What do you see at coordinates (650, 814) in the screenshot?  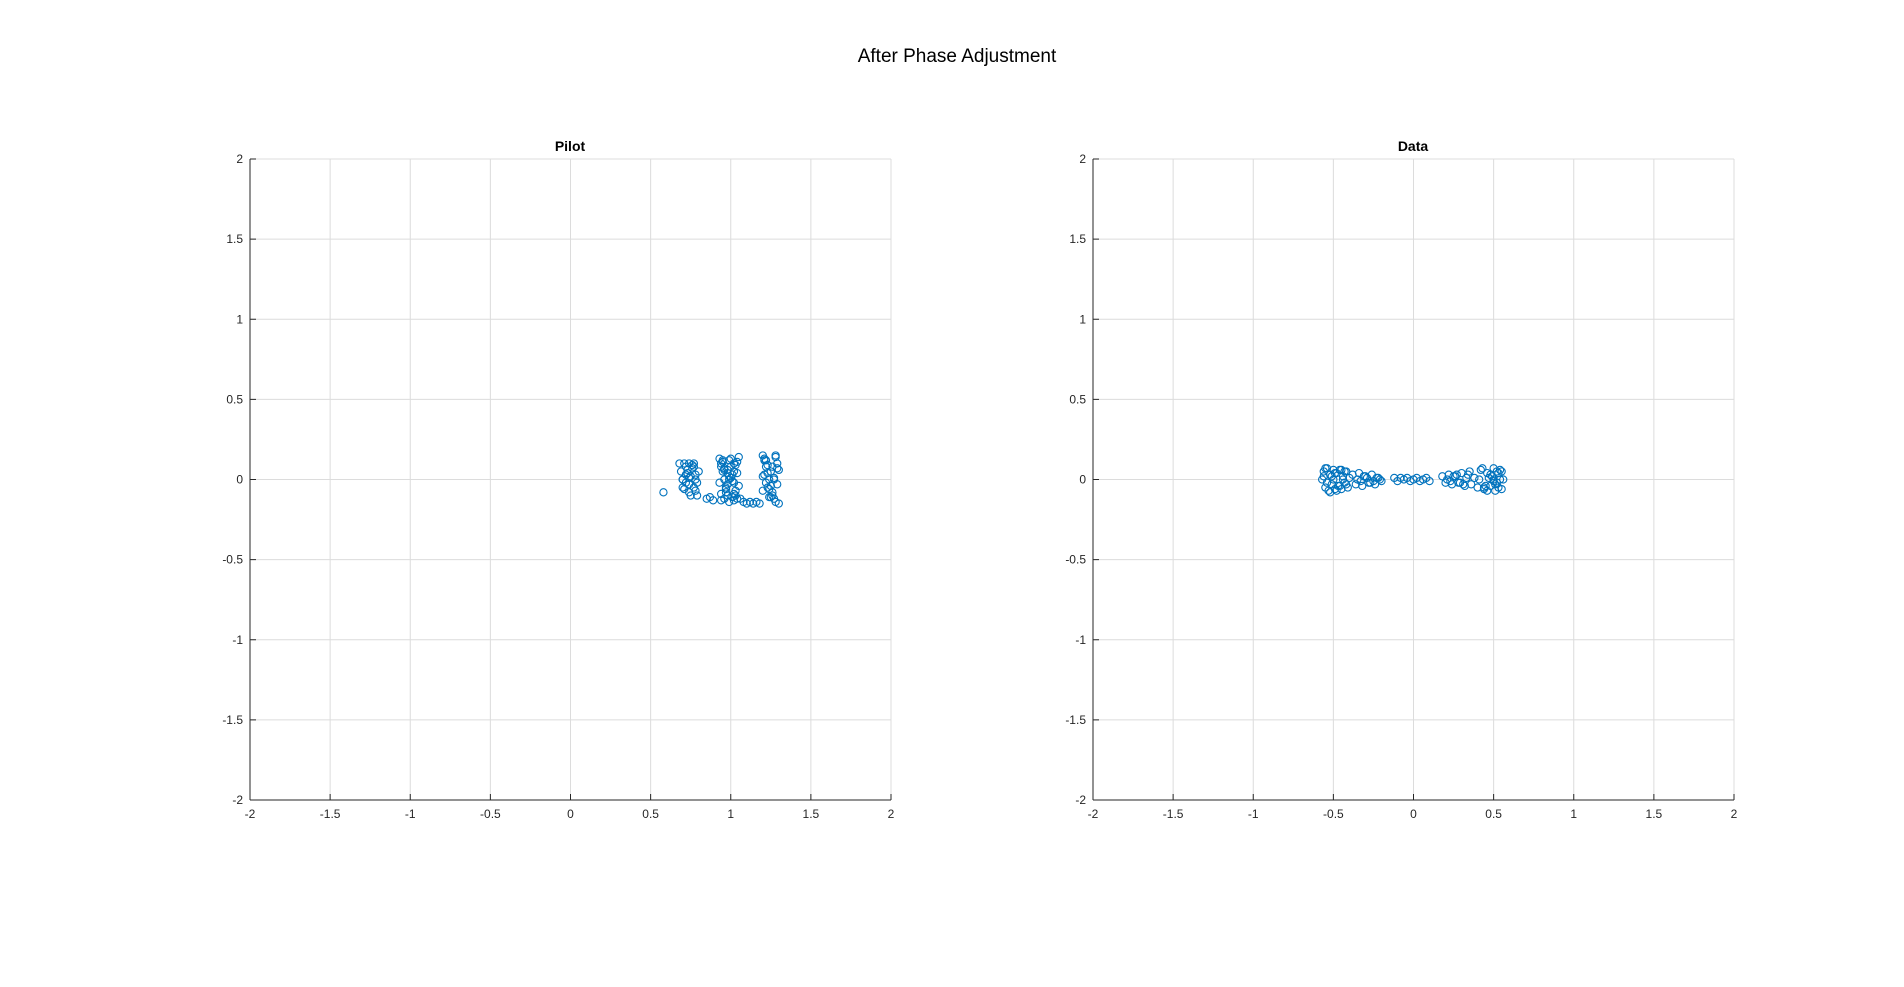 I see `pilot-x-tick-label: 0.5` at bounding box center [650, 814].